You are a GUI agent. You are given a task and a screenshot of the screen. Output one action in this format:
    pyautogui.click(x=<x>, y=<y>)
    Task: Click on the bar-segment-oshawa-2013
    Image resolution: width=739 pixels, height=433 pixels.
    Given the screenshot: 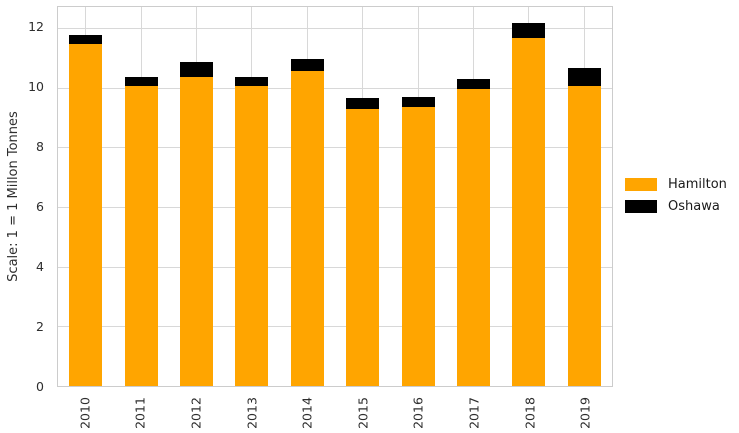 What is the action you would take?
    pyautogui.click(x=252, y=81)
    